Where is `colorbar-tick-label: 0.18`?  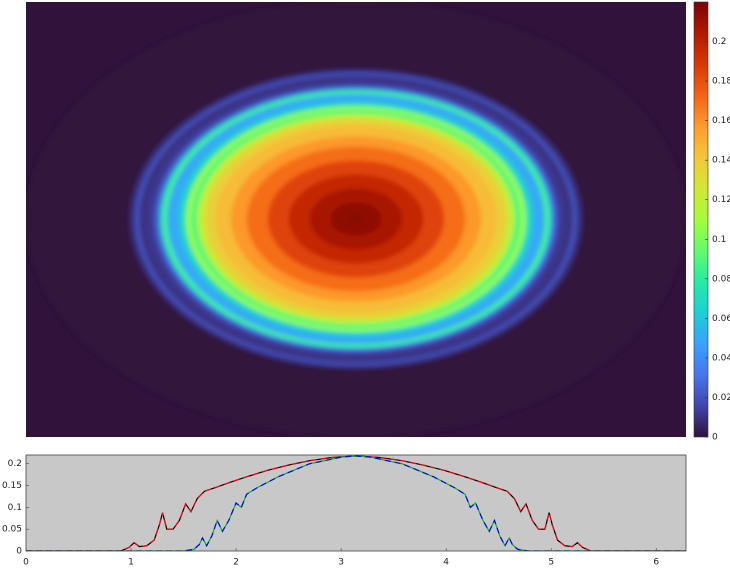 colorbar-tick-label: 0.18 is located at coordinates (721, 82).